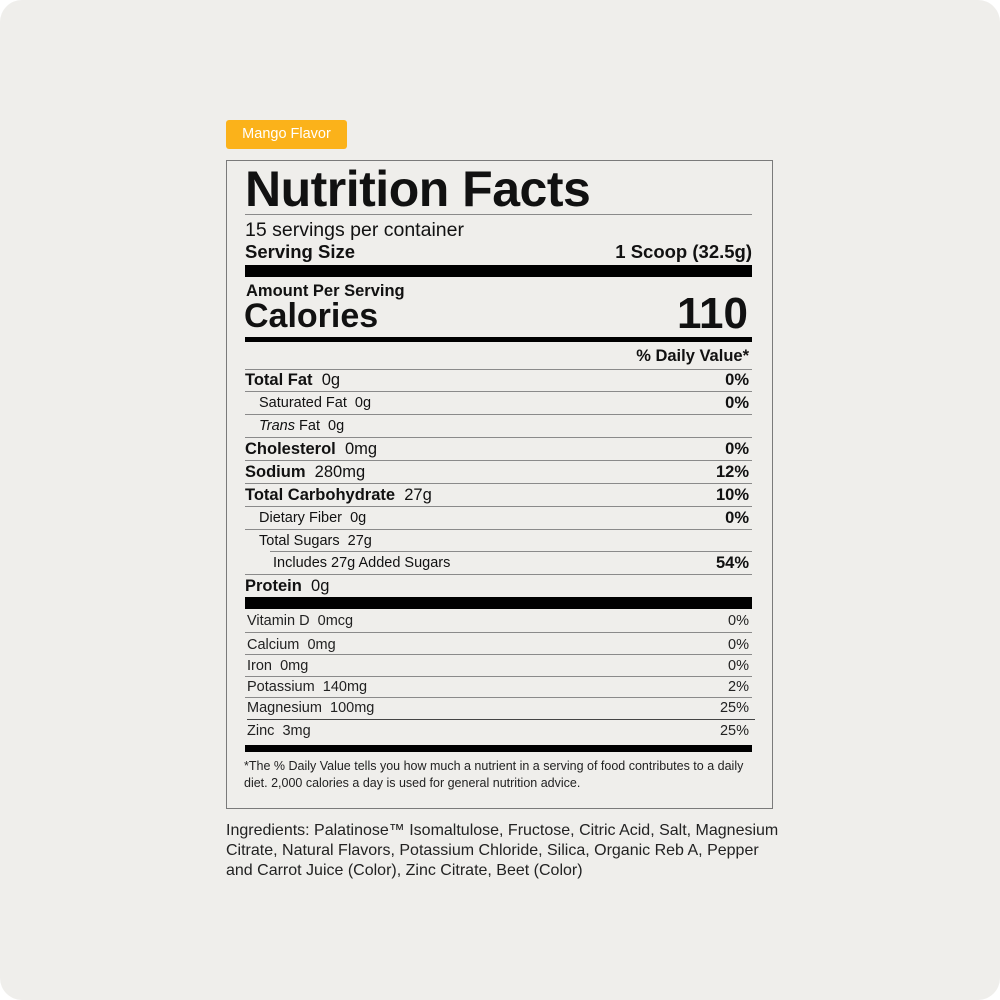  Describe the element at coordinates (309, 426) in the screenshot. I see `nutrient-name-suffix: Fat` at that location.